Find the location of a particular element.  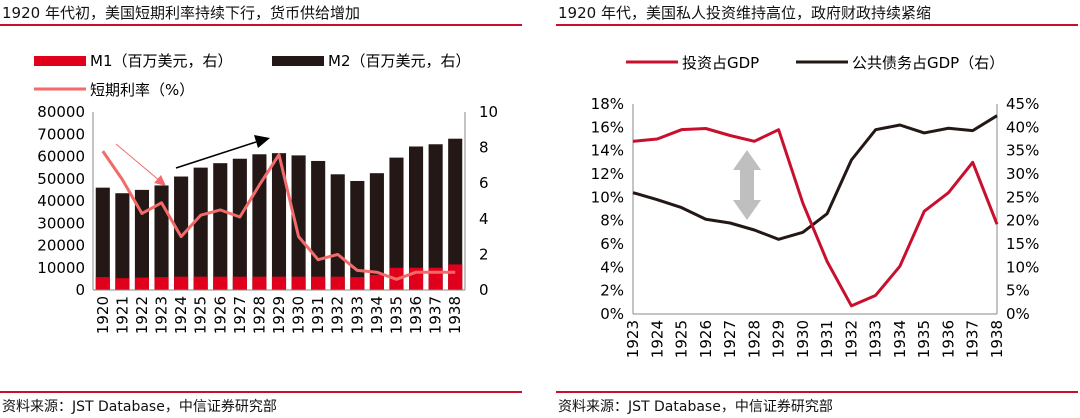

left-bottom-rule is located at coordinates (261, 392).